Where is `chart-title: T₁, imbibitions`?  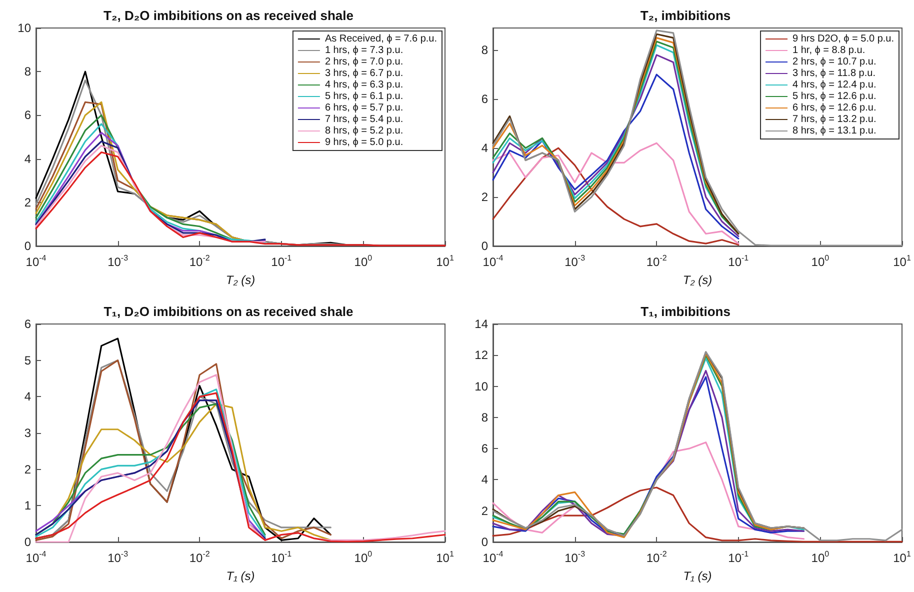 chart-title: T₁, imbibitions is located at coordinates (685, 311).